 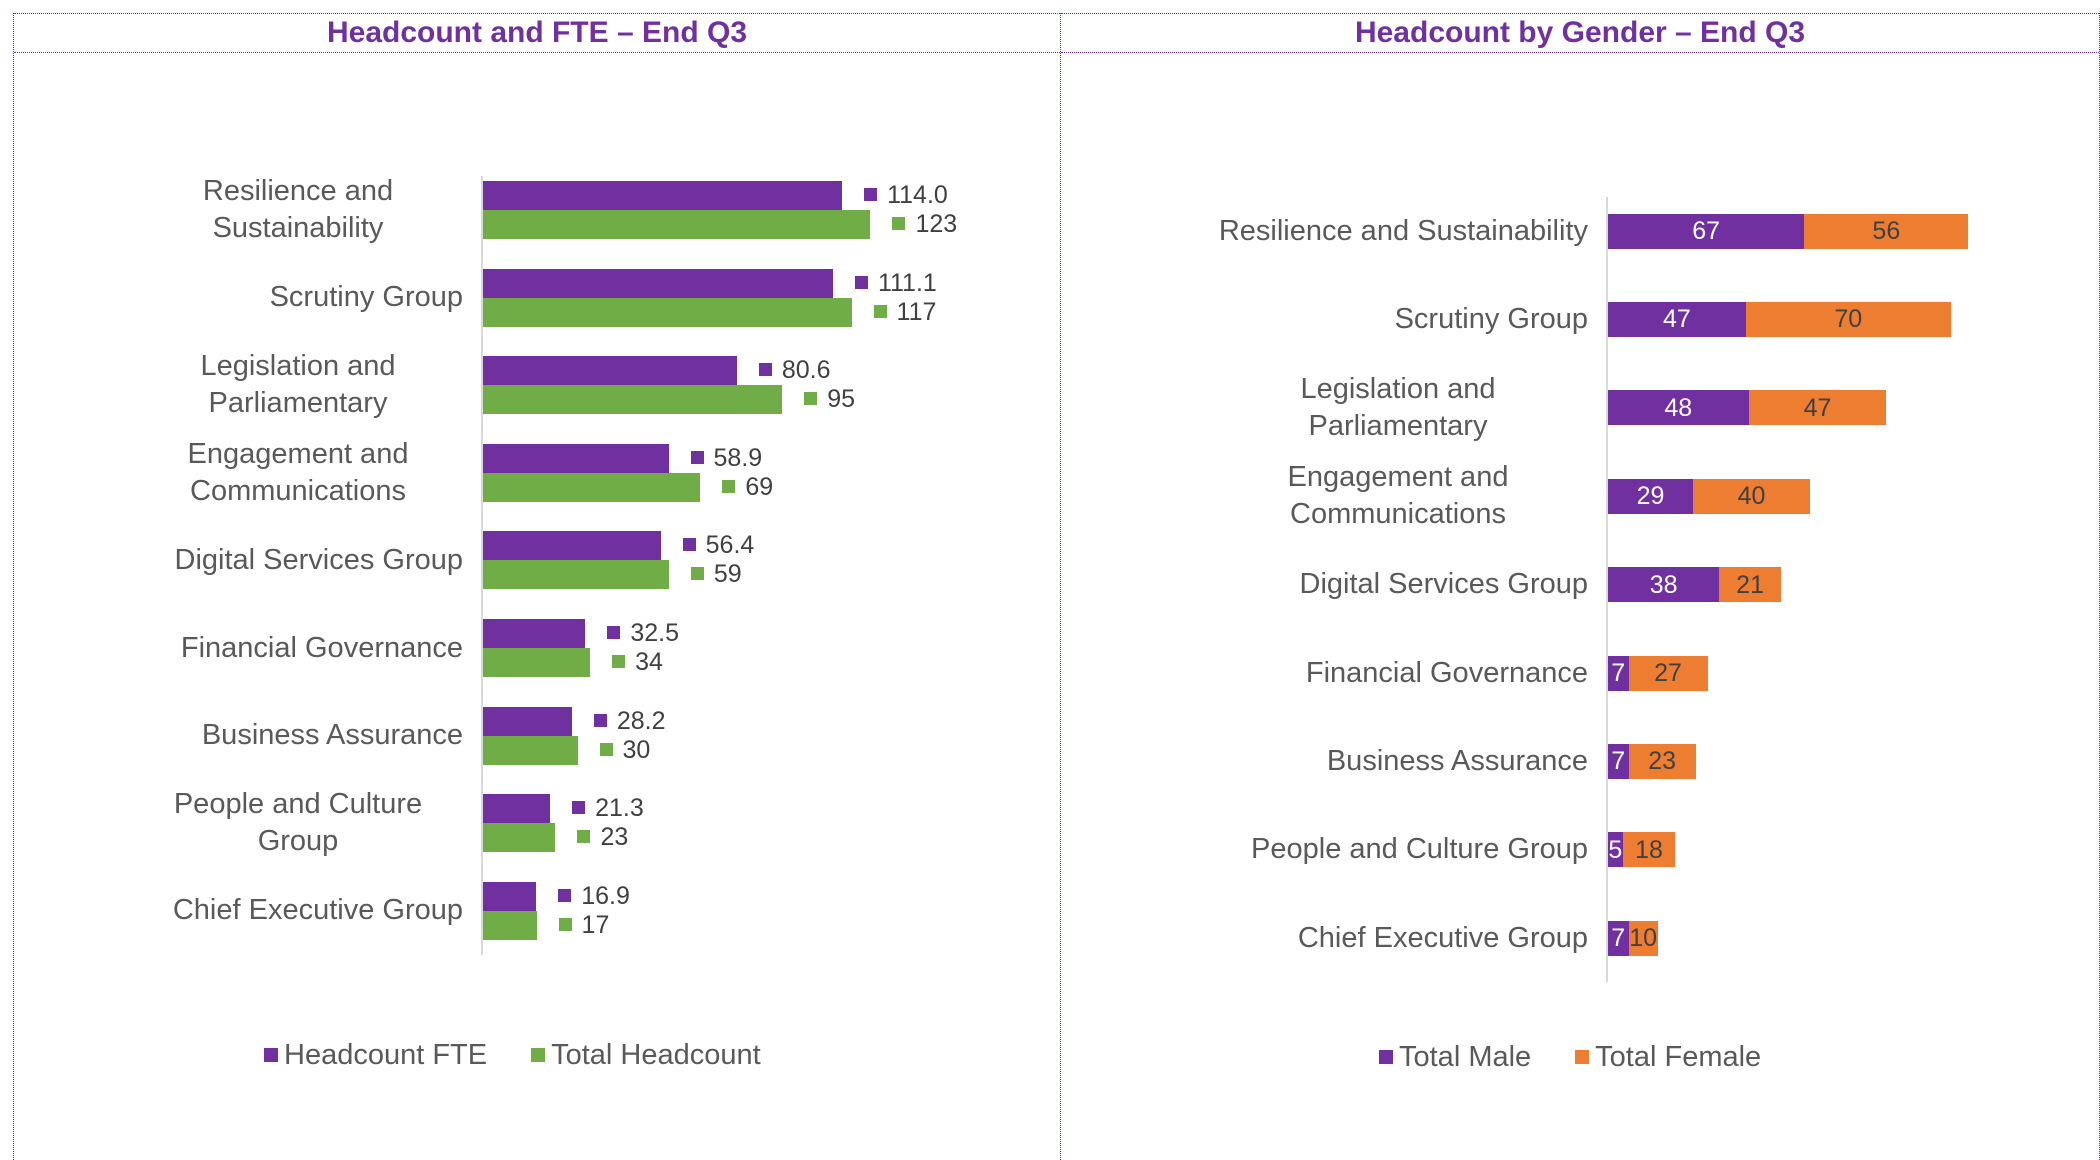 What do you see at coordinates (759, 486) in the screenshot?
I see `data-label: 69` at bounding box center [759, 486].